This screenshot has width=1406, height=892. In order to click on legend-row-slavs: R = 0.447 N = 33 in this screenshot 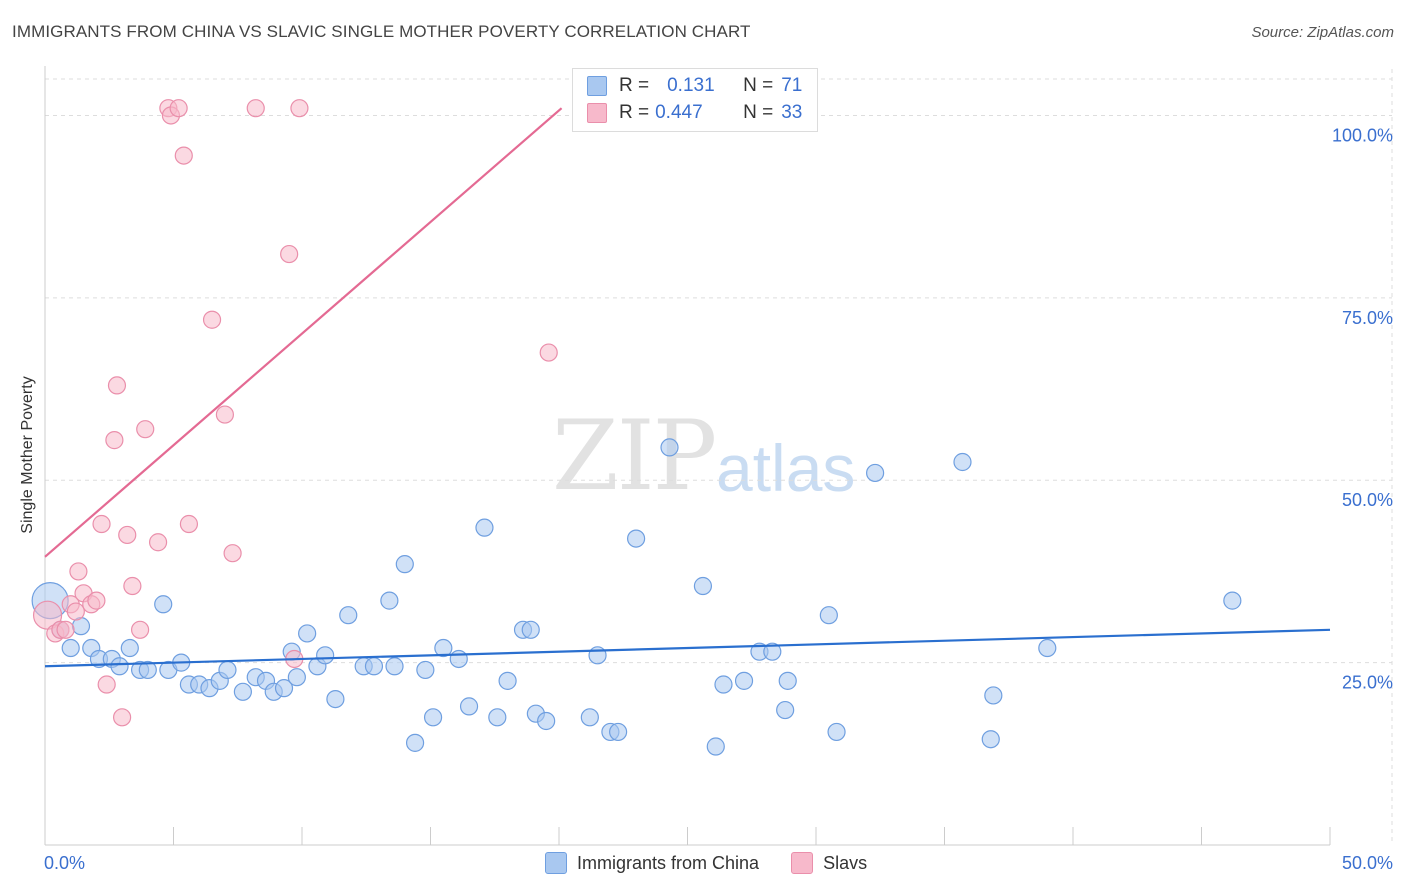, I will do `click(694, 113)`.